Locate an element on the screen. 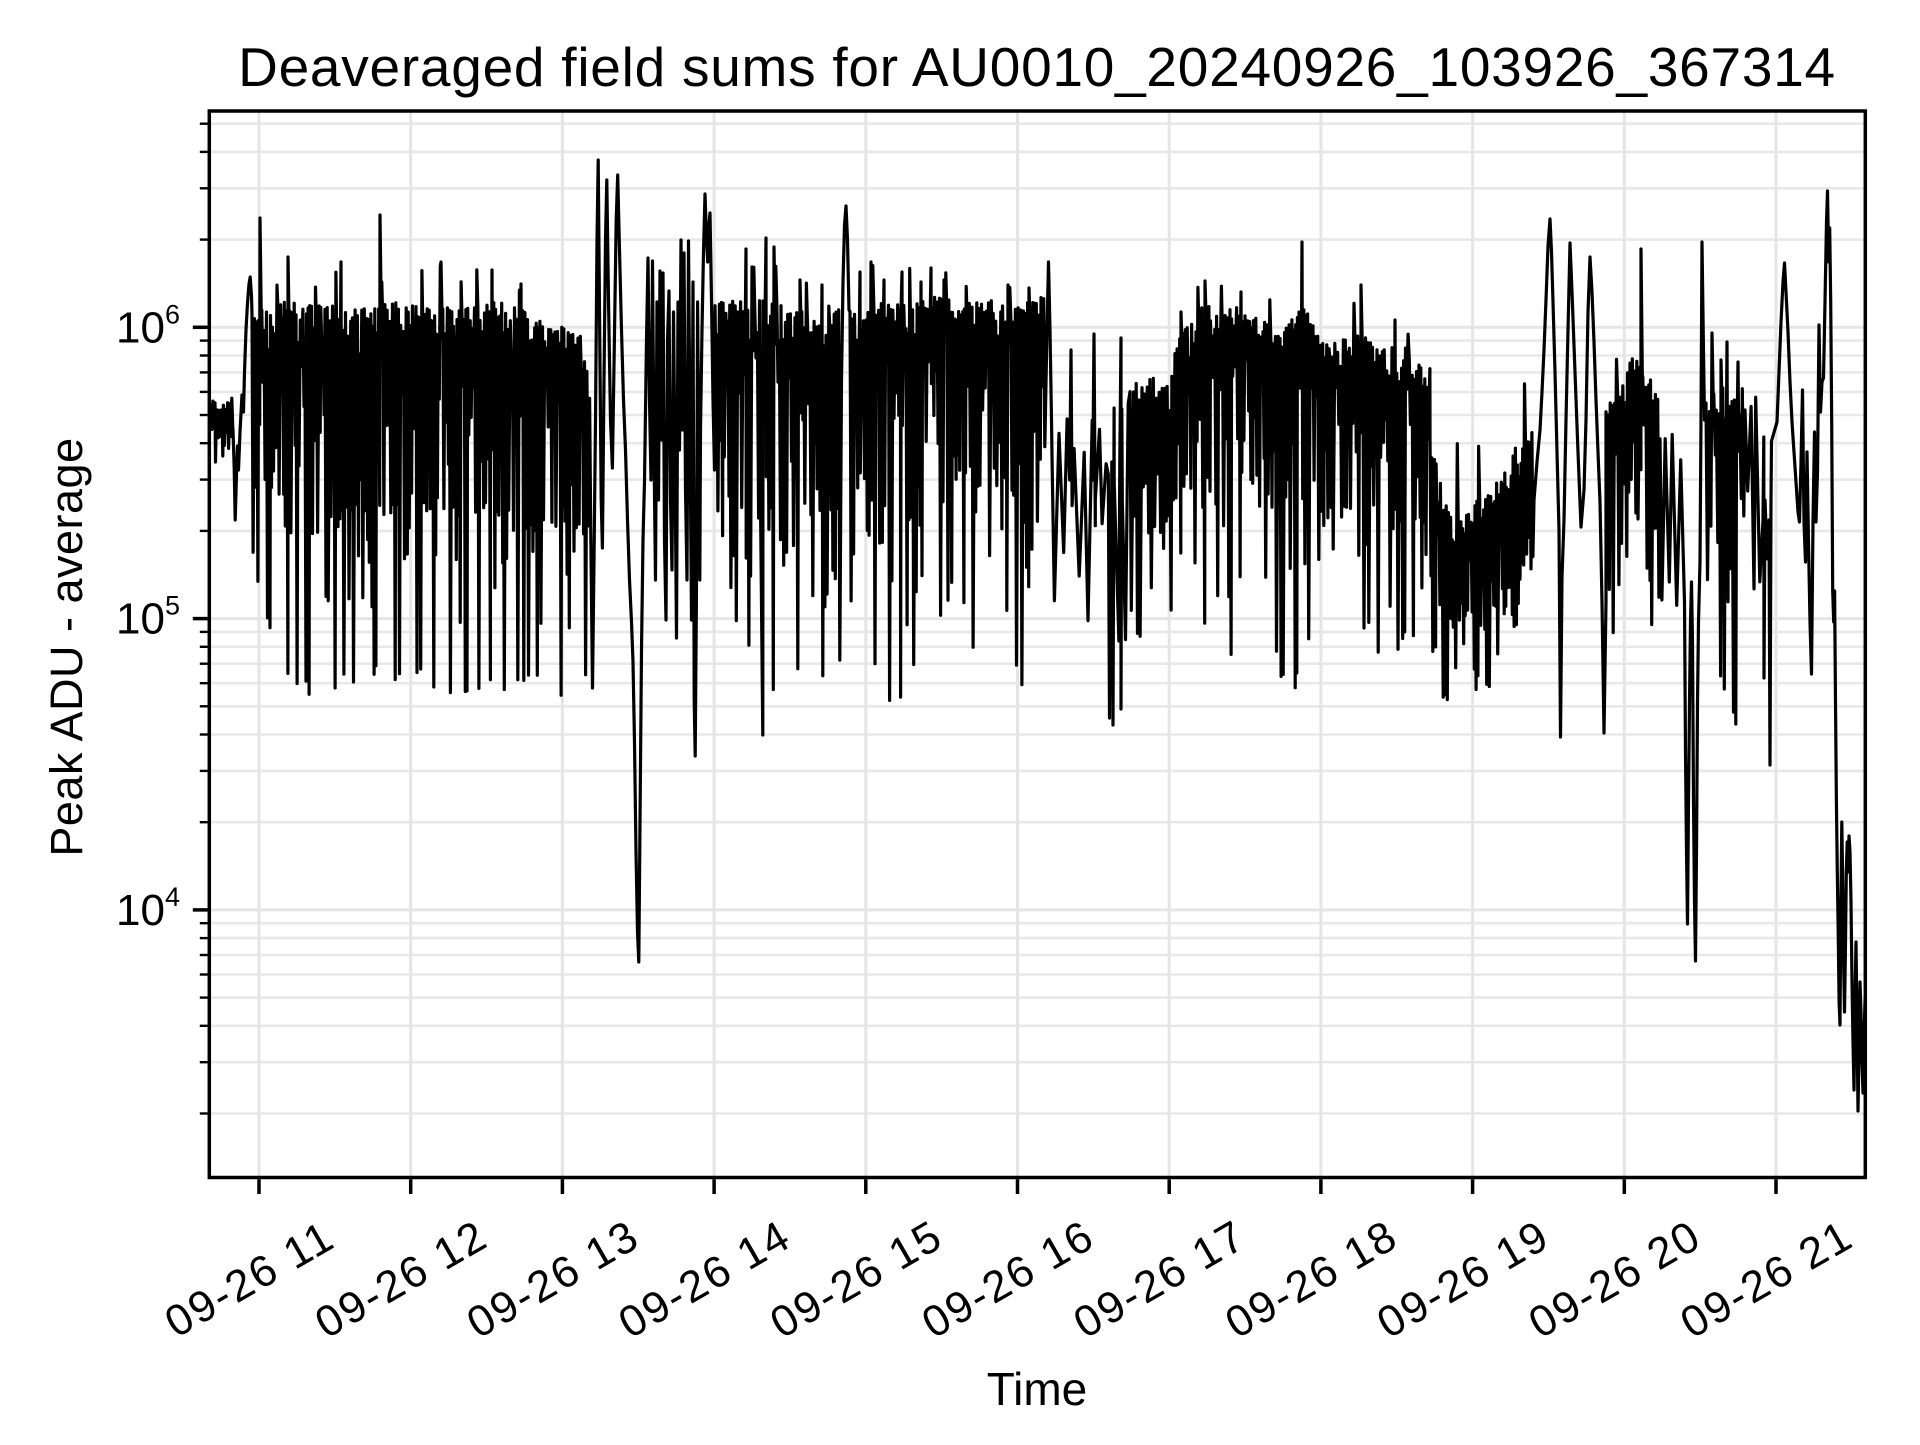  svg-text: Peak ADU - average is located at coordinates (66, 646).